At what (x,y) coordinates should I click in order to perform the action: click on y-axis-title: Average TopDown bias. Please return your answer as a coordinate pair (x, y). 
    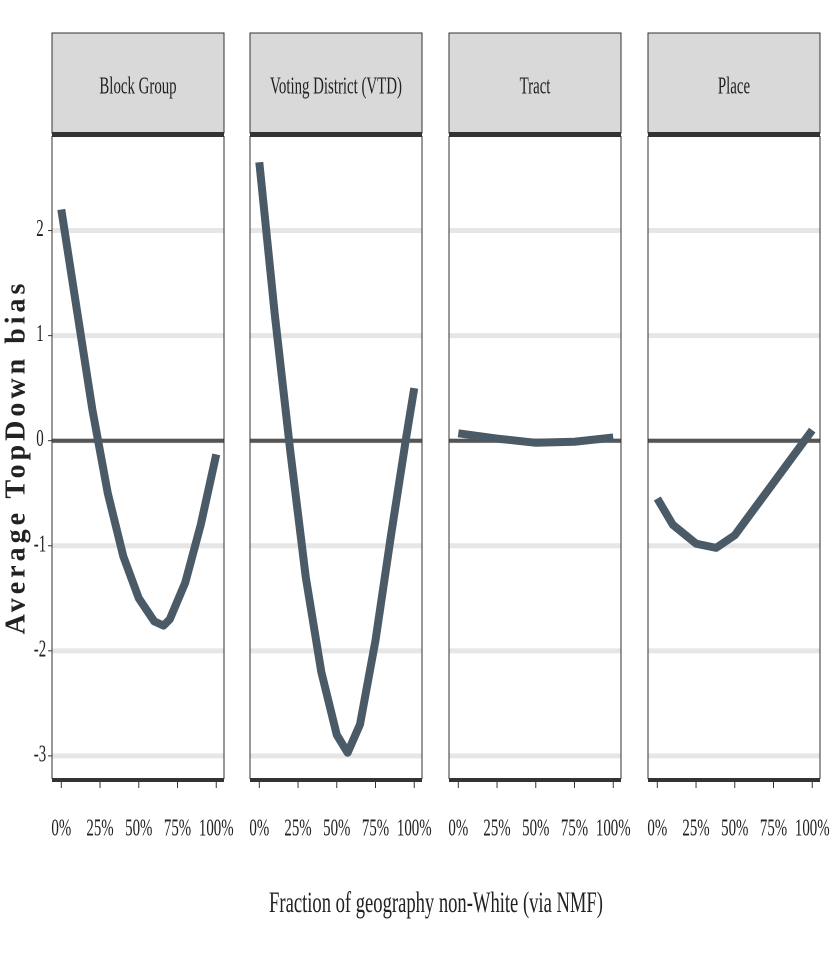
    Looking at the image, I should click on (15, 457).